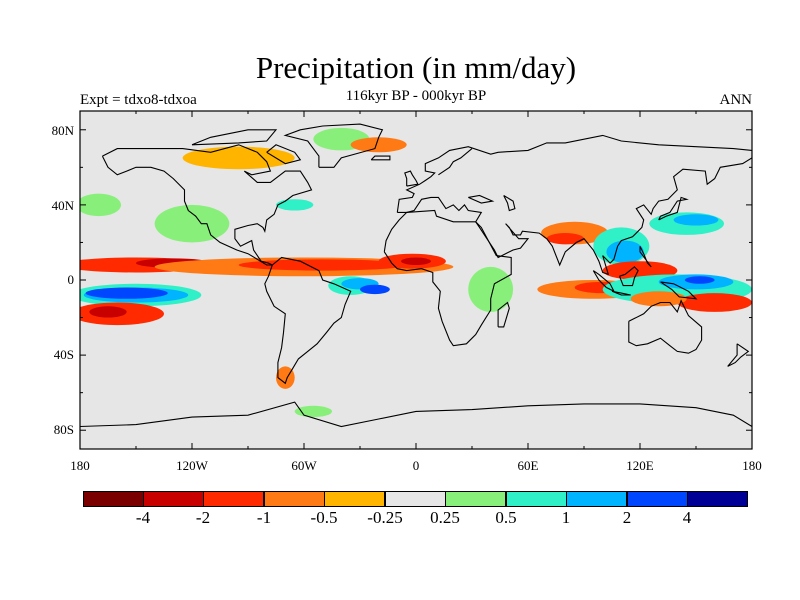  Describe the element at coordinates (736, 100) in the screenshot. I see `season-label: ANN` at that location.